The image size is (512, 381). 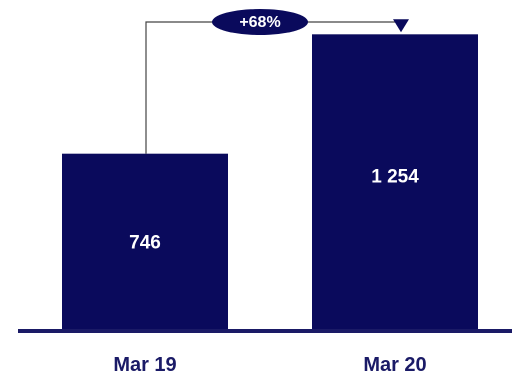 What do you see at coordinates (145, 243) in the screenshot?
I see `bar-value-label: 746` at bounding box center [145, 243].